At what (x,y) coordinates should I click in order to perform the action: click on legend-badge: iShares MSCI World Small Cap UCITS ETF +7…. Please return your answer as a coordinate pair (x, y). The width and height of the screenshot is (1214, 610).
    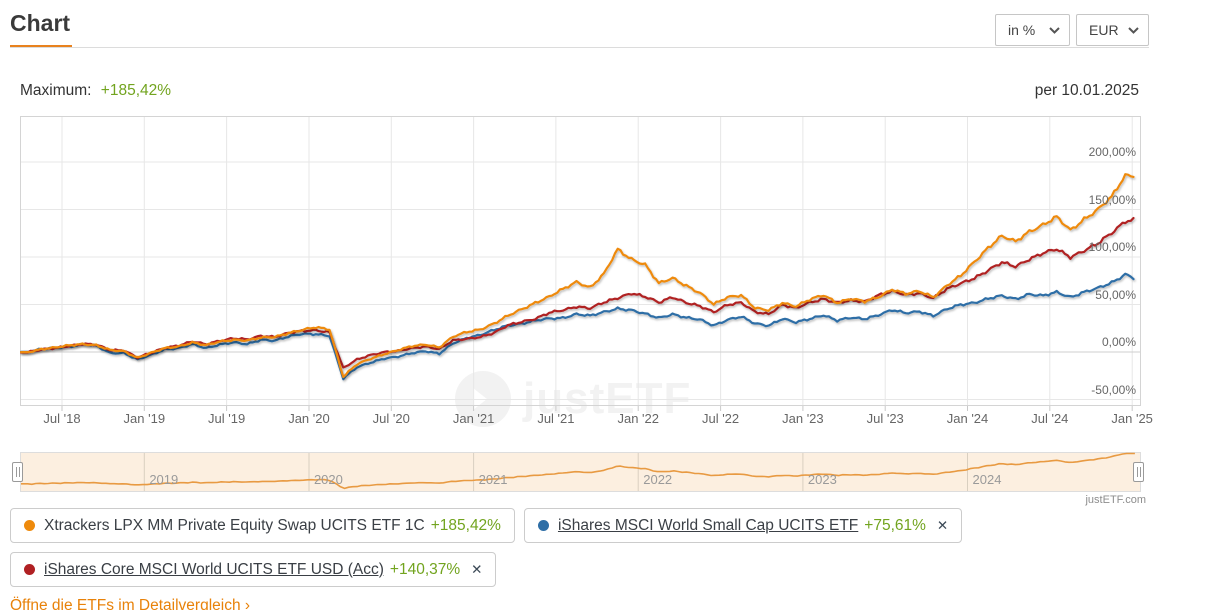
    Looking at the image, I should click on (743, 525).